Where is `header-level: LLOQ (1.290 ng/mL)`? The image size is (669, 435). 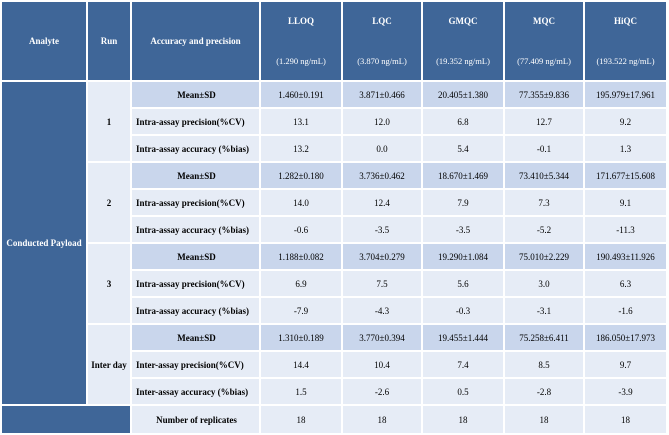 header-level: LLOQ (1.290 ng/mL) is located at coordinates (301, 41).